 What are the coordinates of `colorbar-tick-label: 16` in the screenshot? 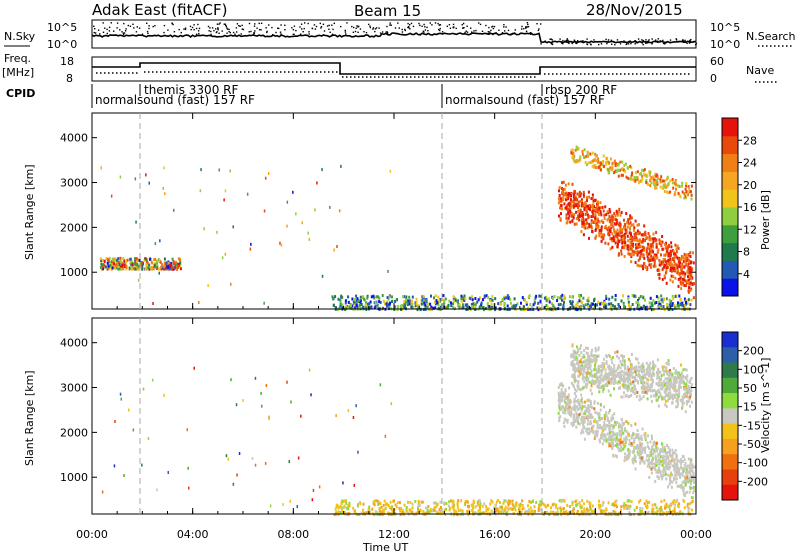 It's located at (750, 207).